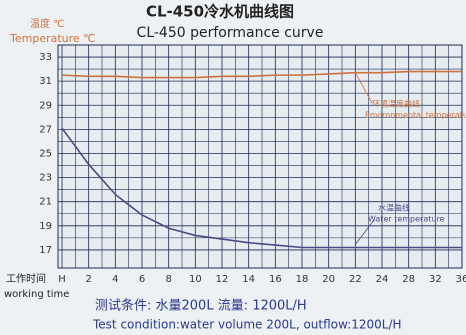 This screenshot has width=466, height=335. I want to click on x-tick-label: 32, so click(435, 279).